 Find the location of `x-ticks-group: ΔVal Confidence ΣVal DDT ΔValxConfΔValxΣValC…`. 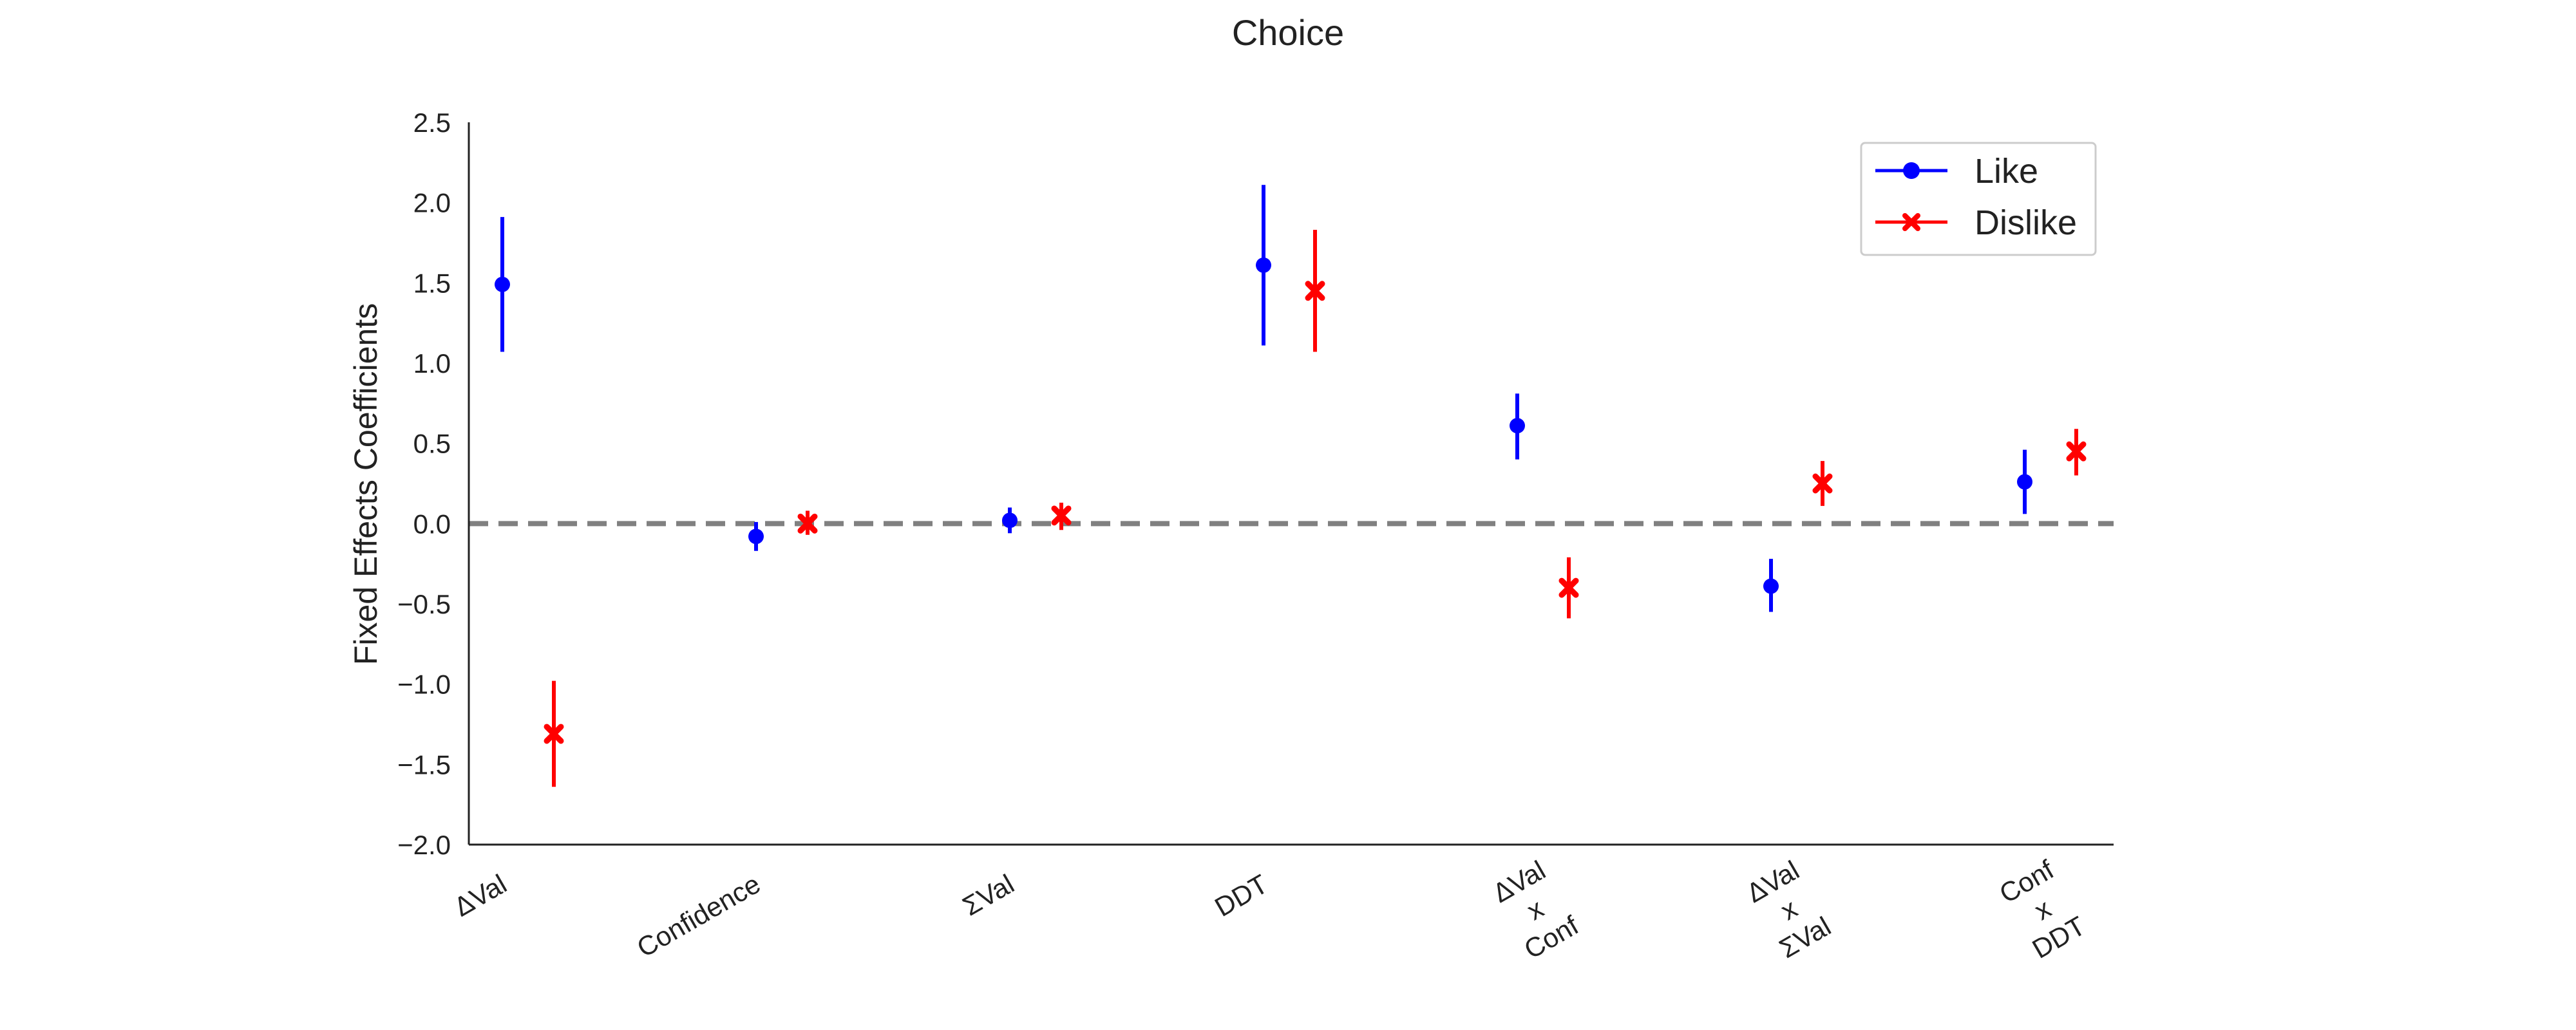

x-ticks-group: ΔVal Confidence ΣVal DDT ΔValxConfΔValxΣValC… is located at coordinates (1269, 910).